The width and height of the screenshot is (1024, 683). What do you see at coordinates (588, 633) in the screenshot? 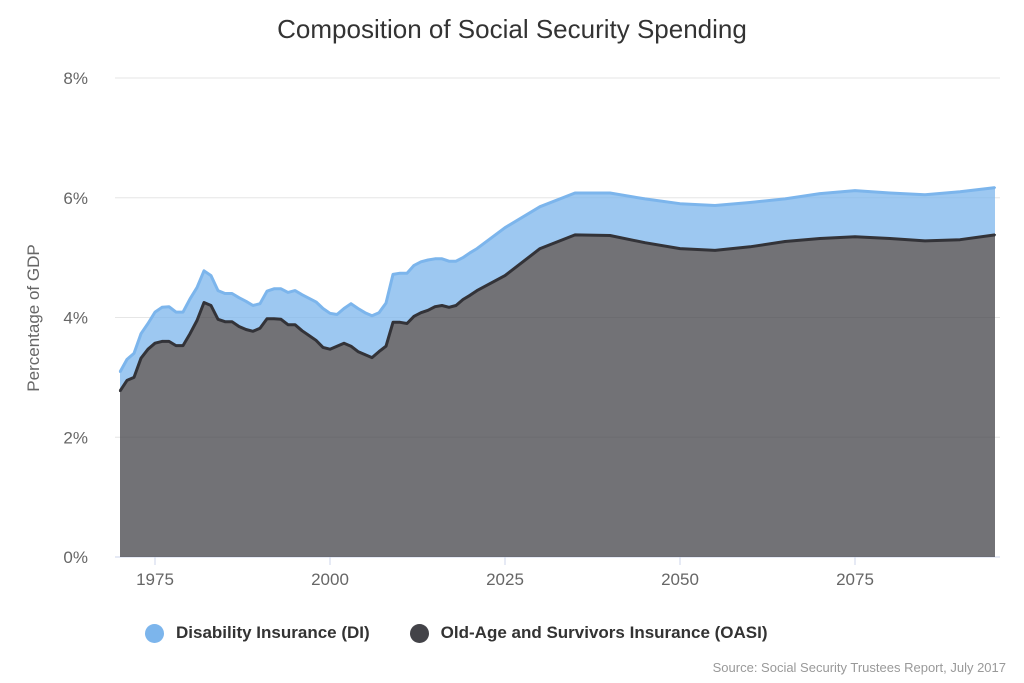
I see `legend-item-oasi: Old-Age and Survivors Insurance (OASI)` at bounding box center [588, 633].